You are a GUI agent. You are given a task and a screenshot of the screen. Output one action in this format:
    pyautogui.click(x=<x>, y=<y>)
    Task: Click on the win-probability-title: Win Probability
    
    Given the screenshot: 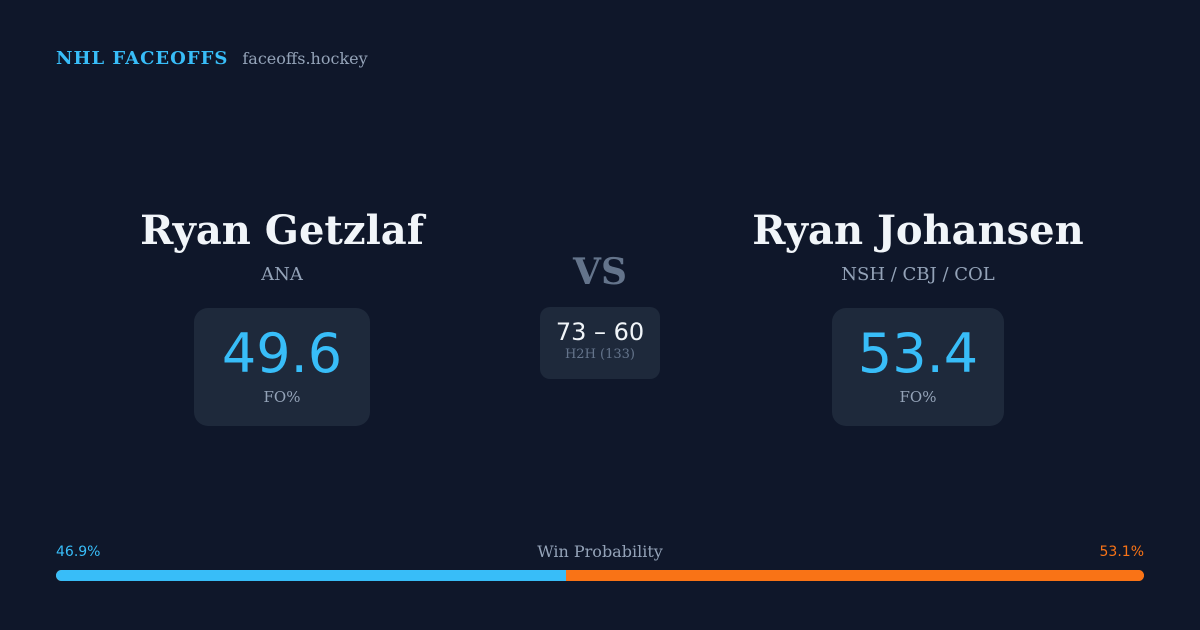 What is the action you would take?
    pyautogui.click(x=600, y=551)
    